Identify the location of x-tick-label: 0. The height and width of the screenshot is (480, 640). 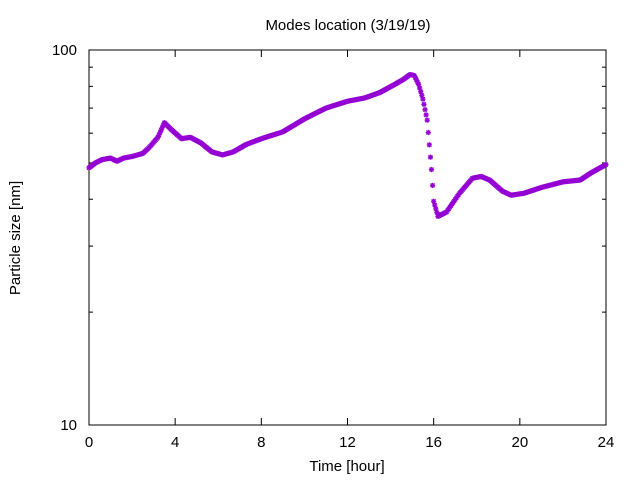
(89, 442).